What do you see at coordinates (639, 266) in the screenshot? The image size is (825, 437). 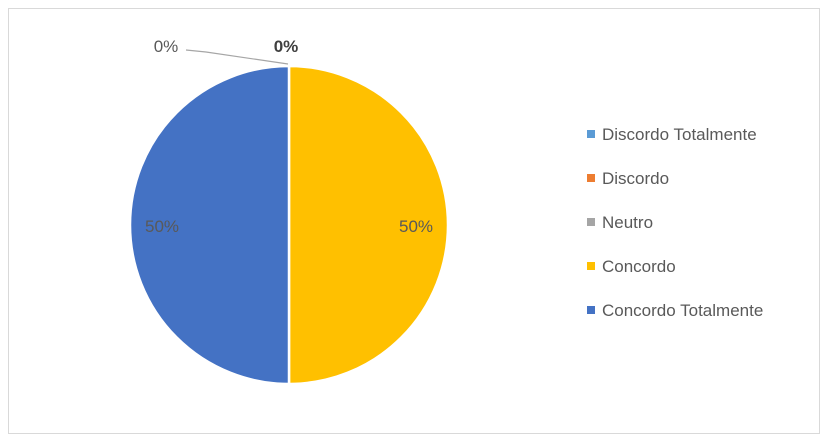 I see `legend-label-concordo: Concordo` at bounding box center [639, 266].